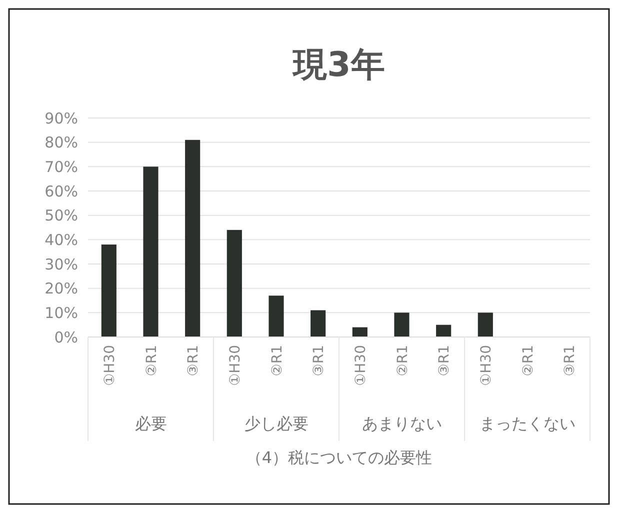  What do you see at coordinates (61, 289) in the screenshot?
I see `y-tick-label: 20%` at bounding box center [61, 289].